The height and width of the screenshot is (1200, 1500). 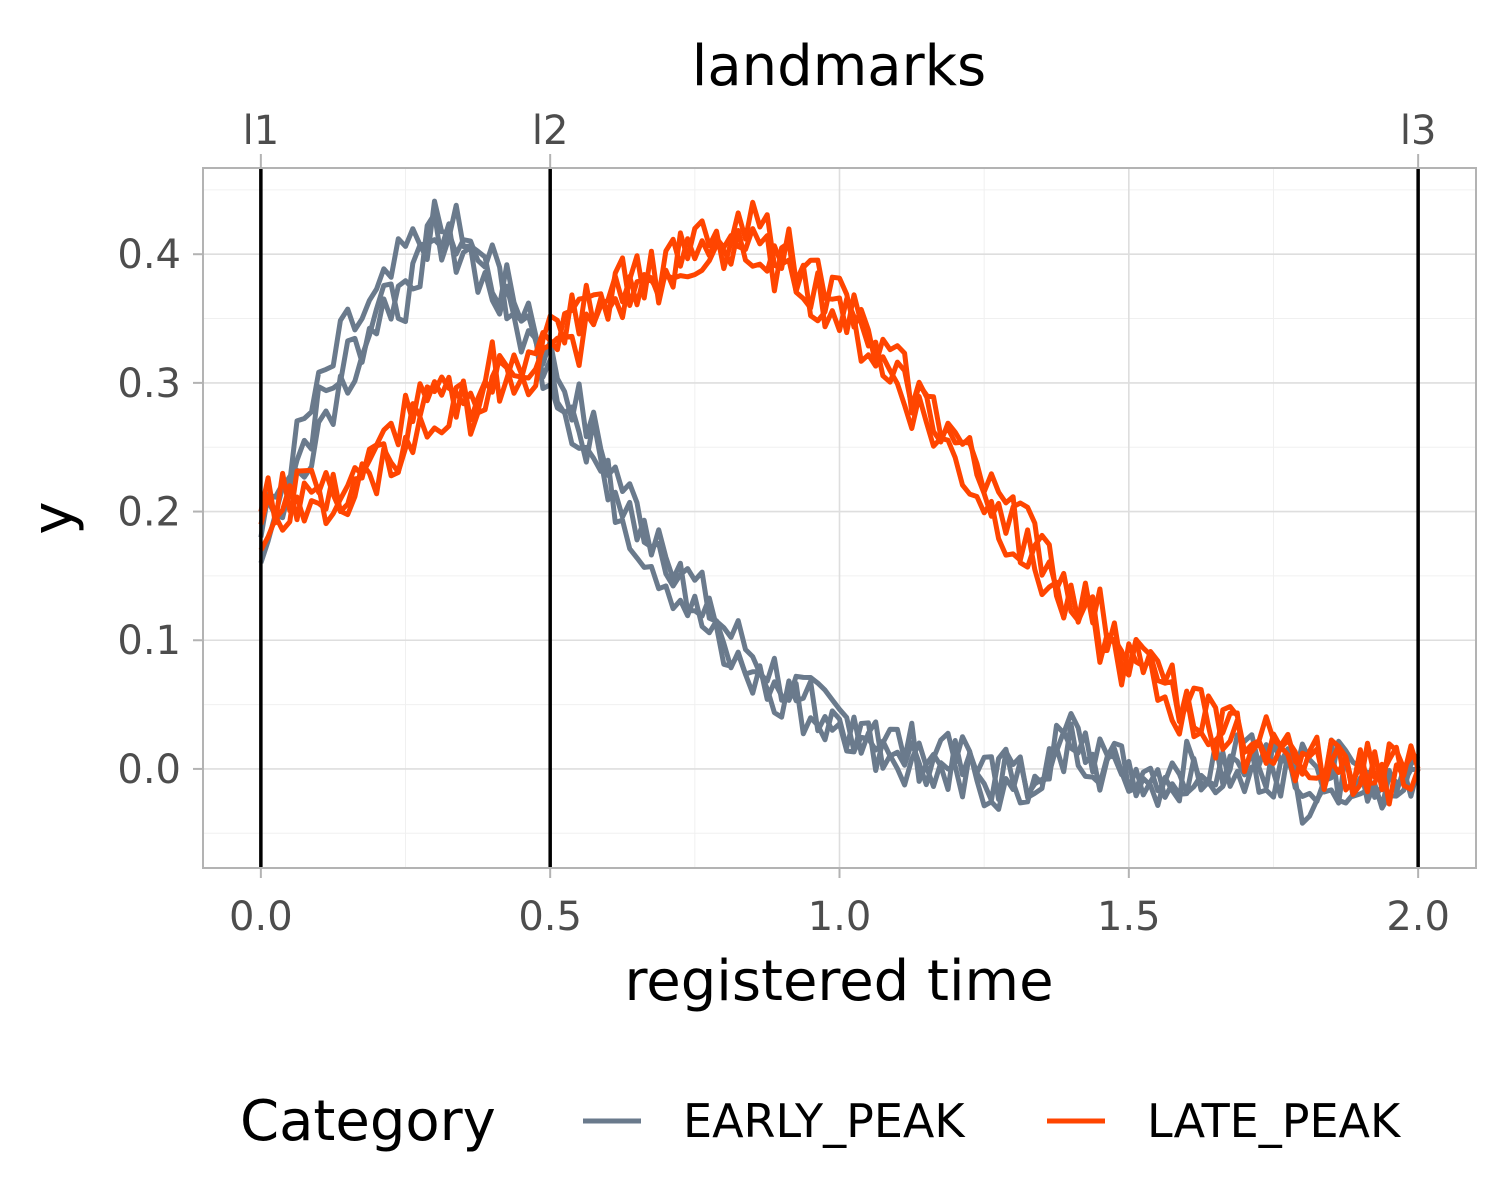 I want to click on top-tick-label-l1: l1, so click(x=261, y=131).